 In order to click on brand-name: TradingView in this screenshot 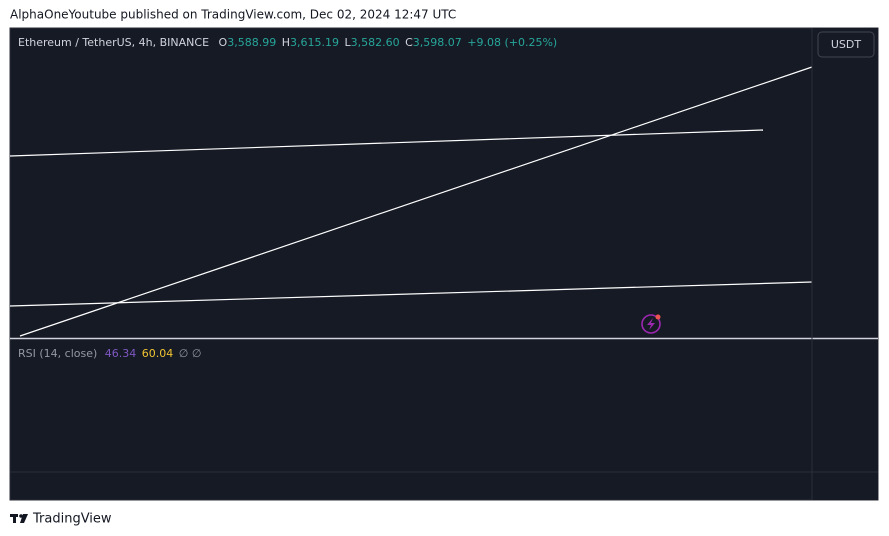, I will do `click(72, 519)`.